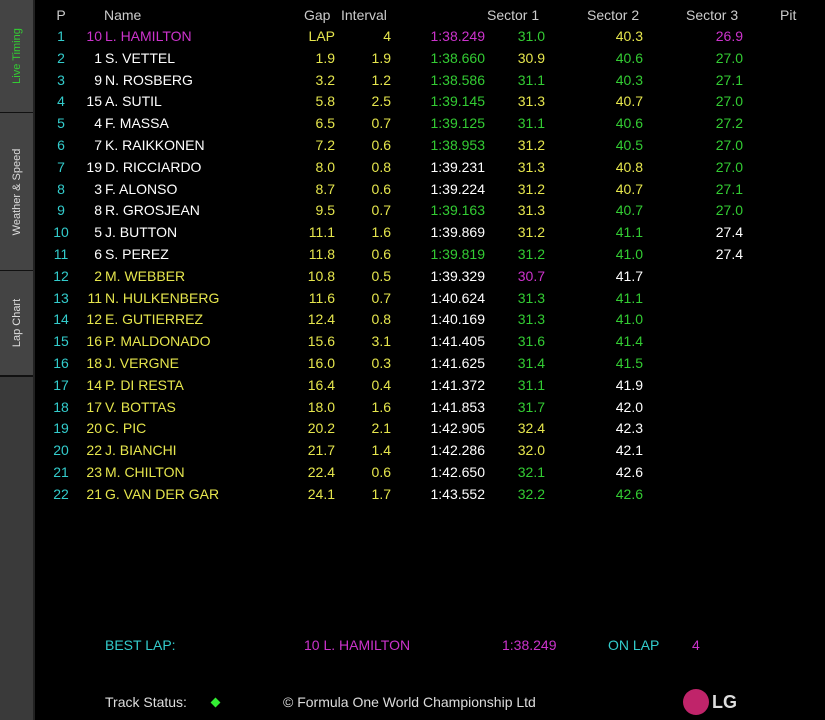 This screenshot has height=720, width=825. Describe the element at coordinates (529, 645) in the screenshot. I see `best-lap-time: 1:38.249` at that location.